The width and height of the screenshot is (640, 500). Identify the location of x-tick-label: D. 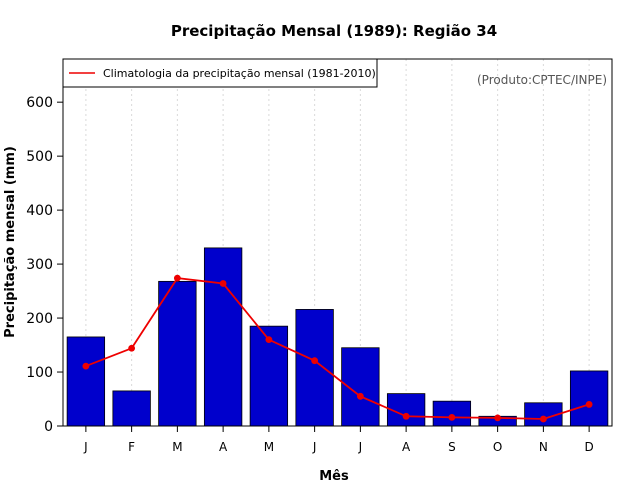
(589, 447).